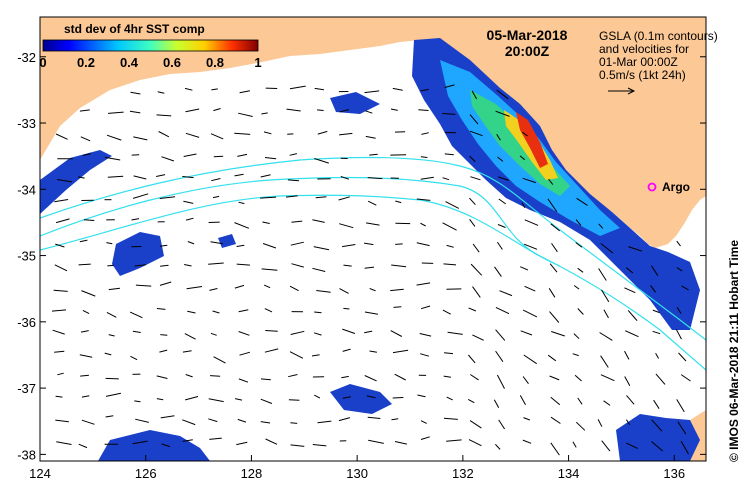 This screenshot has height=496, width=749. I want to click on x-axis: 124 126 128 130 132 134 136, so click(357, 468).